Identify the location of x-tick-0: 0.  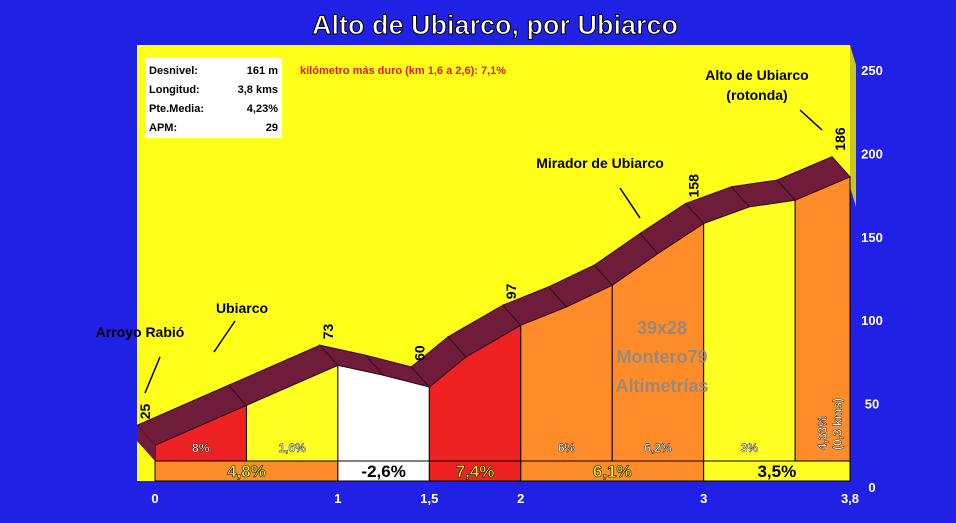
(154, 498).